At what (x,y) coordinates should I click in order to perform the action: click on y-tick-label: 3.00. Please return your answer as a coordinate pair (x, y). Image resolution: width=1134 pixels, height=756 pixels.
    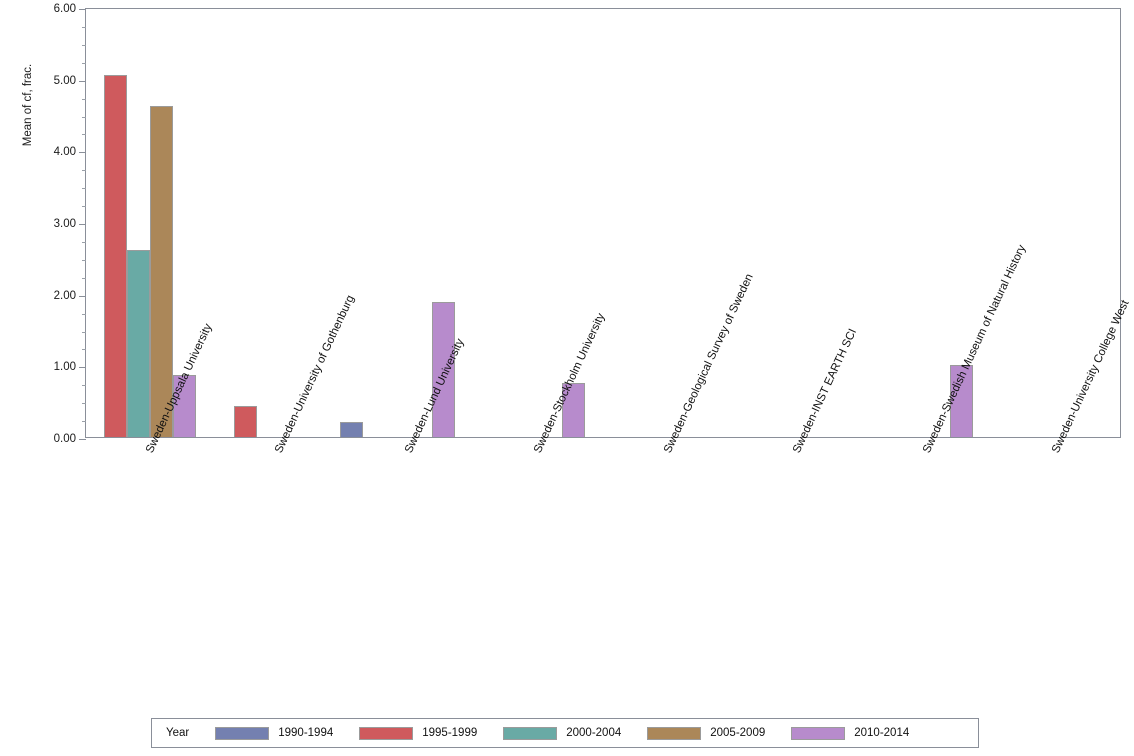
    Looking at the image, I should click on (64, 224).